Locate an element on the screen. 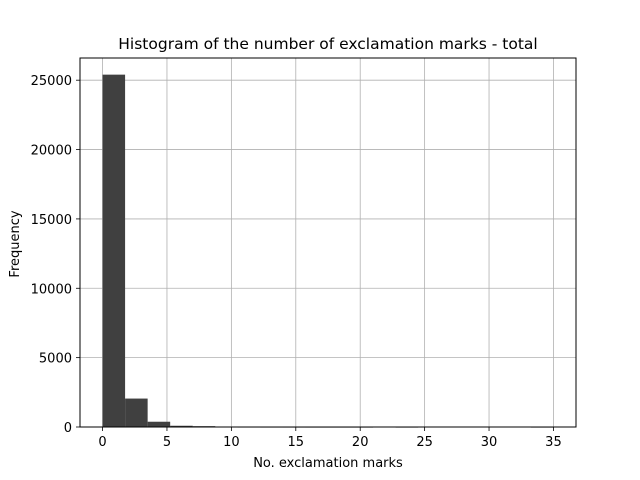 Image resolution: width=640 pixels, height=480 pixels. x-tick-label: 10 is located at coordinates (231, 442).